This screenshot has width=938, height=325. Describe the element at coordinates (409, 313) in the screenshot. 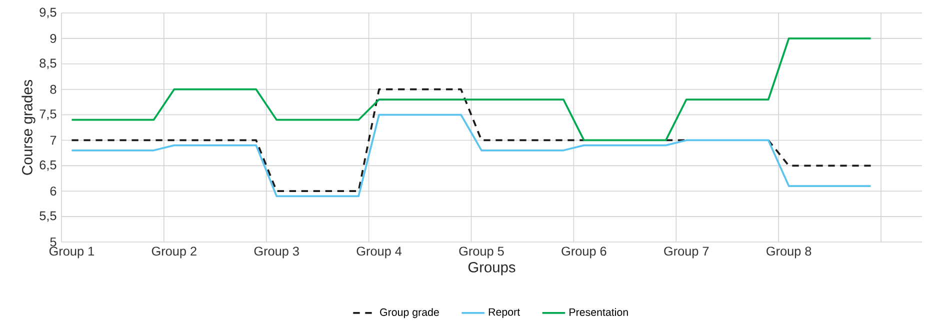

I see `legend-label: Group grade` at that location.